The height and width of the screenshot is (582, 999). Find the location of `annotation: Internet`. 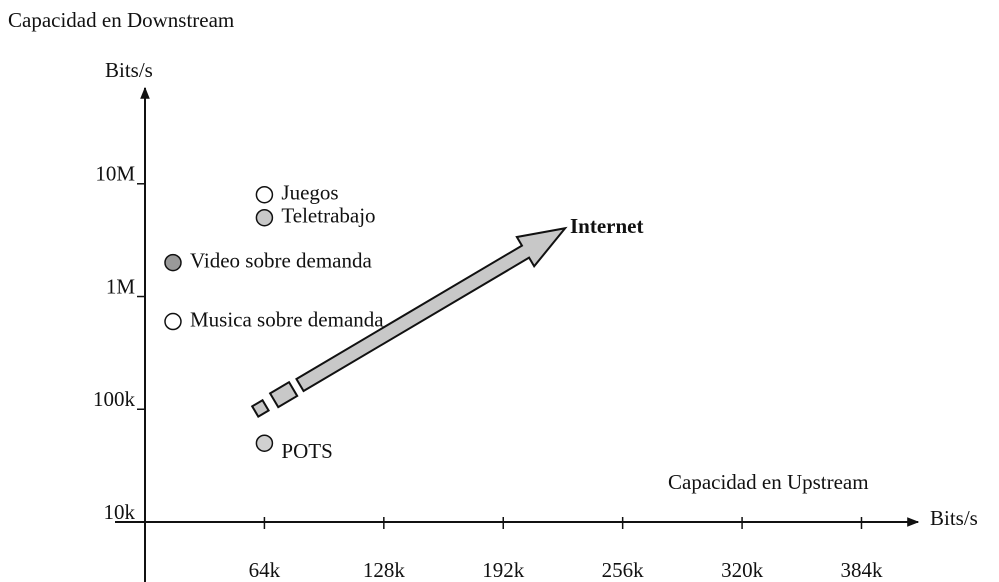

annotation: Internet is located at coordinates (606, 226).